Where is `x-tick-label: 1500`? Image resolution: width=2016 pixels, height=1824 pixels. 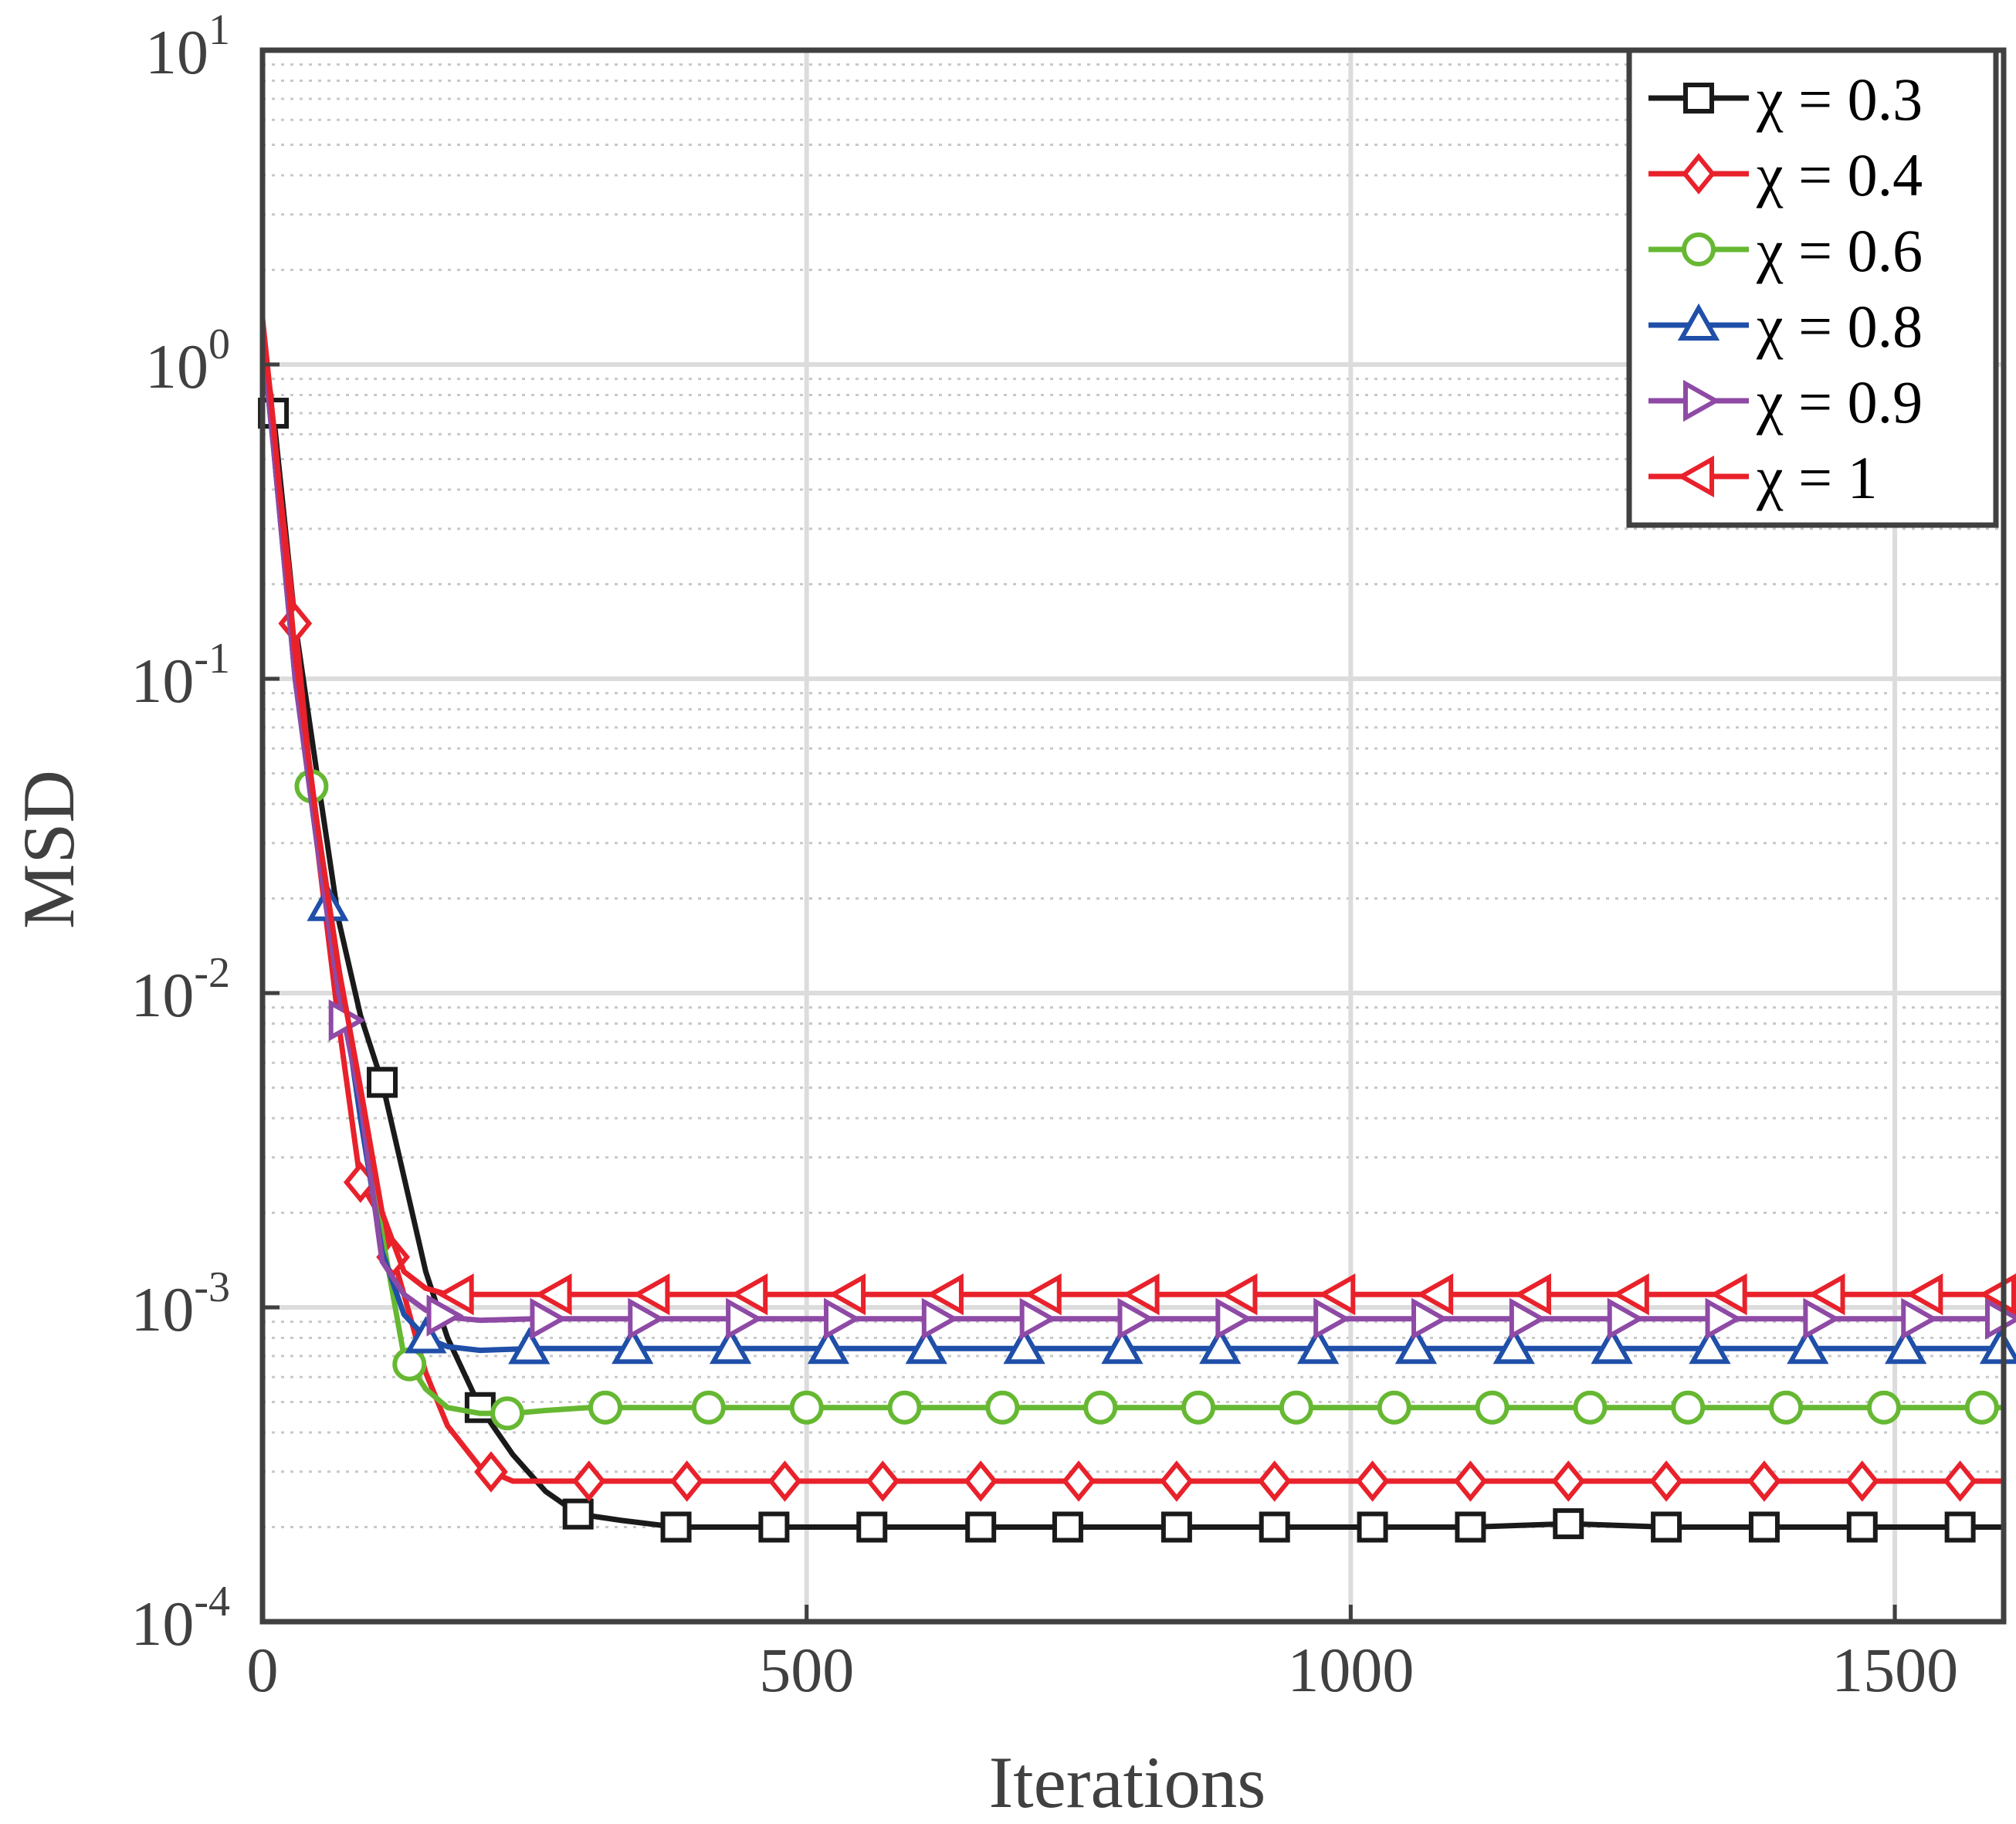
x-tick-label: 1500 is located at coordinates (1894, 1670).